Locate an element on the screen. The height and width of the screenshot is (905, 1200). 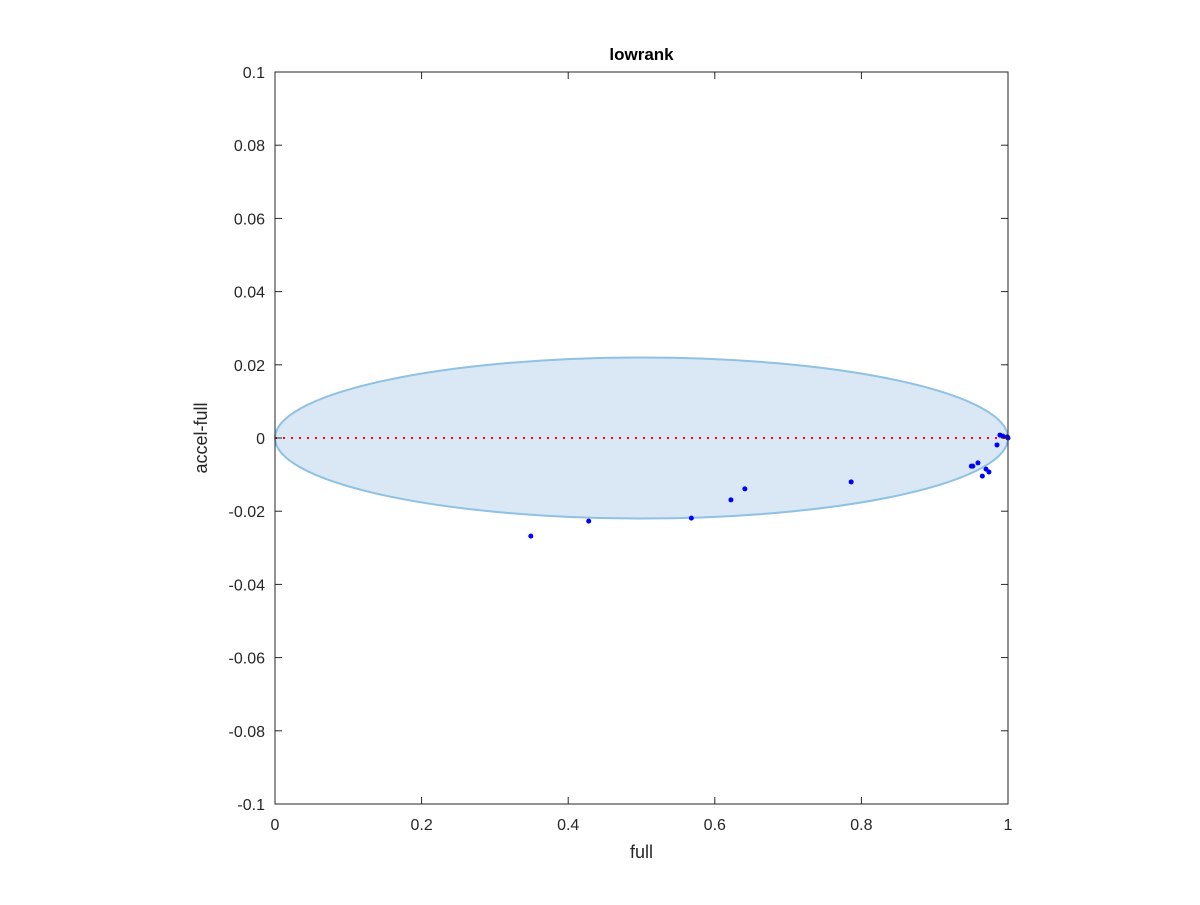
y-tick-label: 0.1 is located at coordinates (254, 73).